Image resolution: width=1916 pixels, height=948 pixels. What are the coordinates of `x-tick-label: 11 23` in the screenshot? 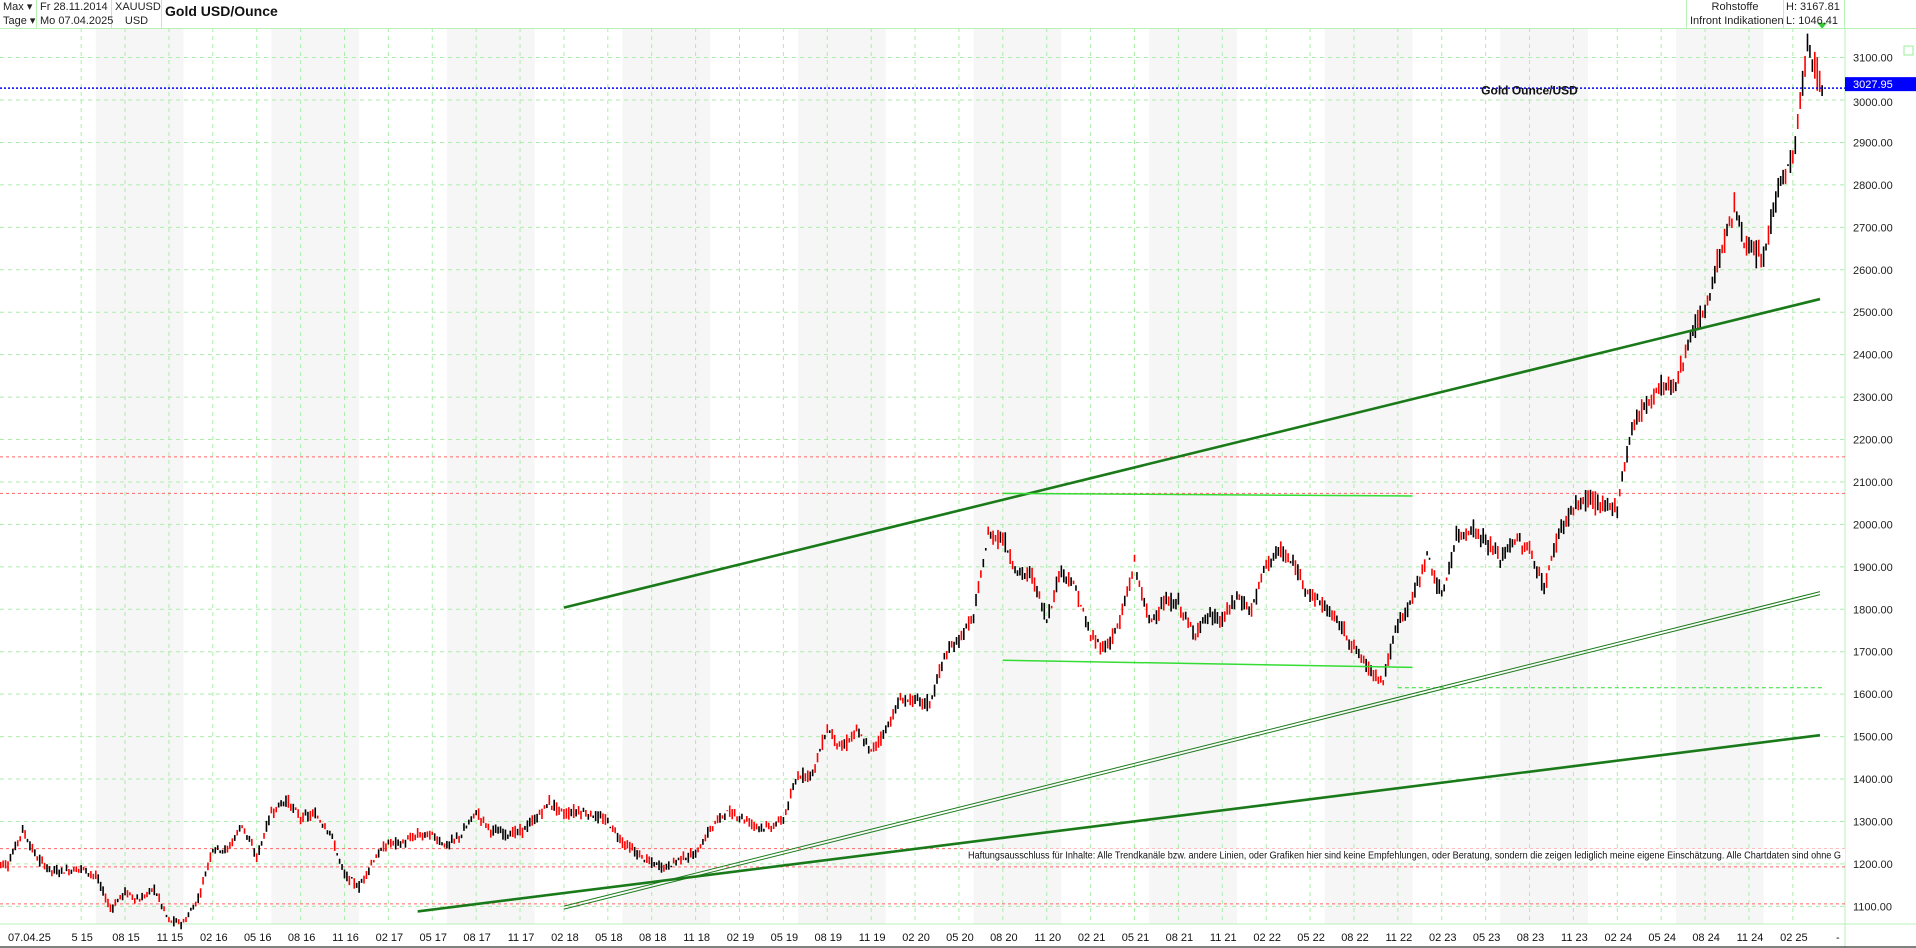 It's located at (1574, 938).